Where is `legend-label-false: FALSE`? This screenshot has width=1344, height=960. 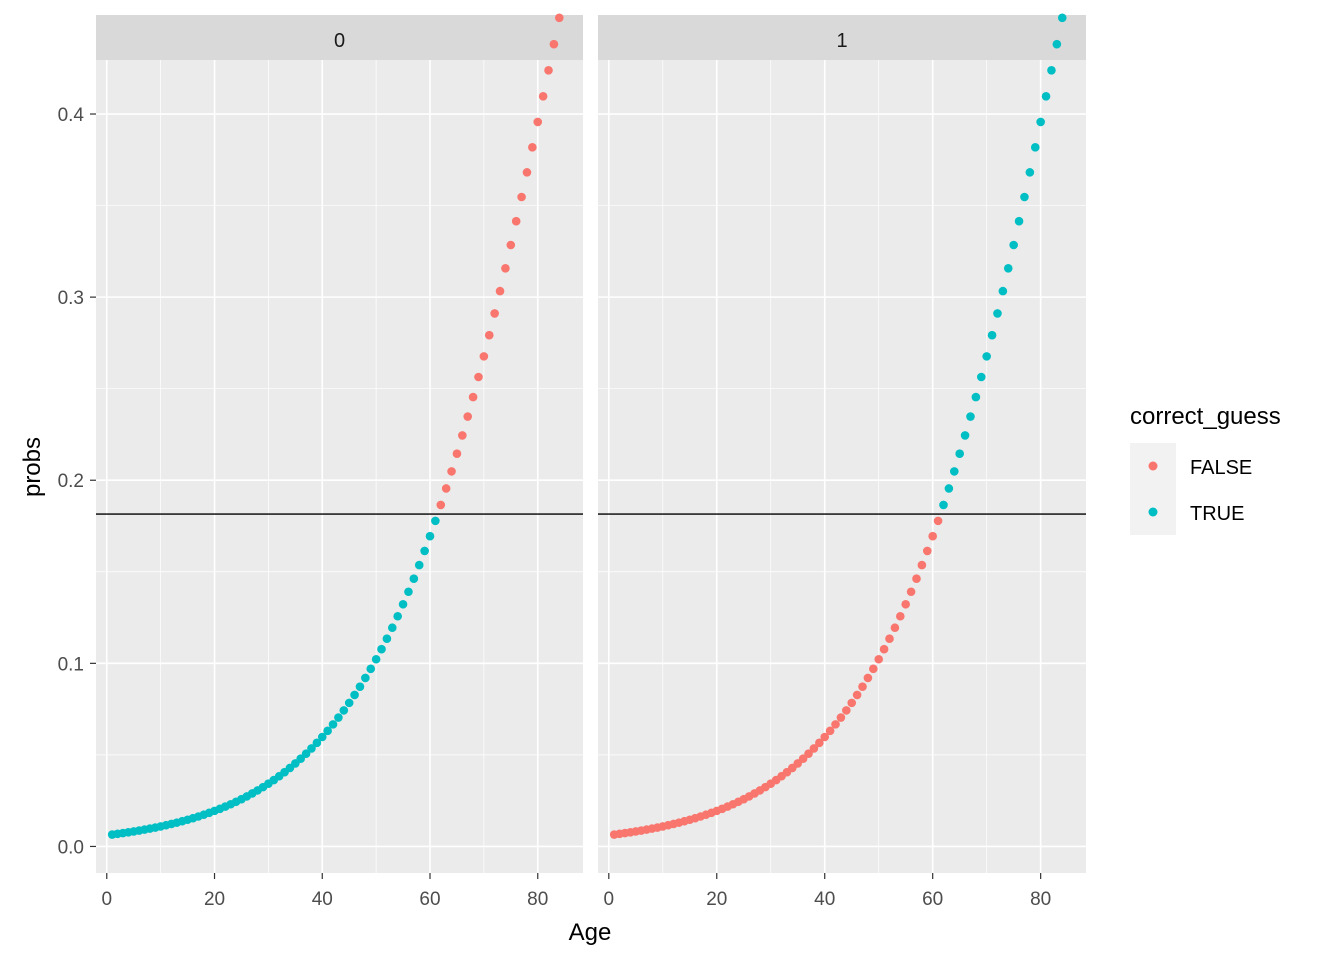
legend-label-false: FALSE is located at coordinates (1221, 468).